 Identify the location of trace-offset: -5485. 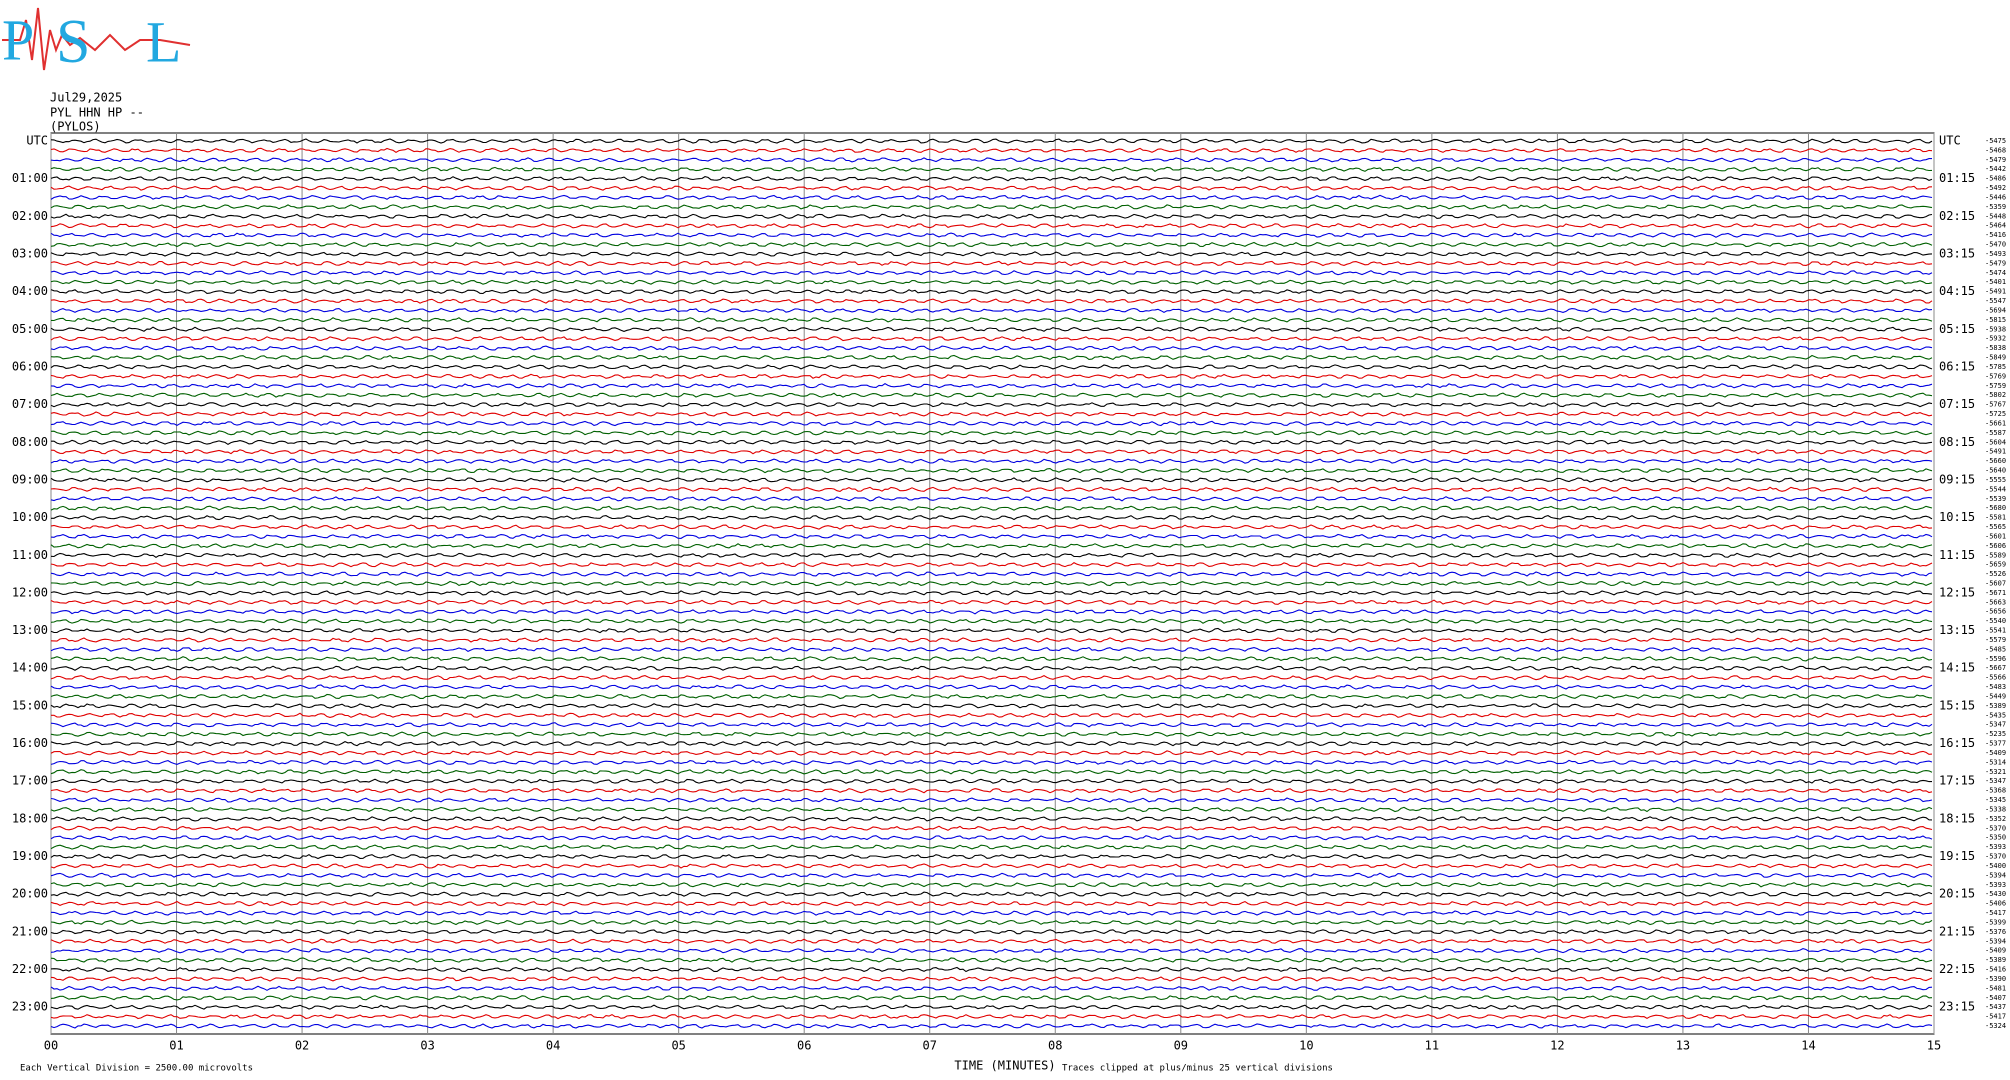
(1995, 649).